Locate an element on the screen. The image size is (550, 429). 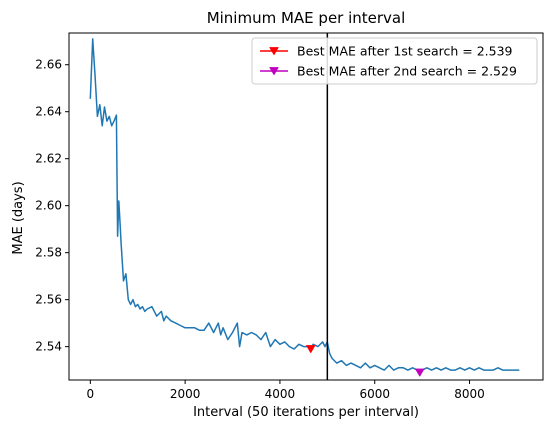
chart-title: Minimum MAE per interval is located at coordinates (306, 18).